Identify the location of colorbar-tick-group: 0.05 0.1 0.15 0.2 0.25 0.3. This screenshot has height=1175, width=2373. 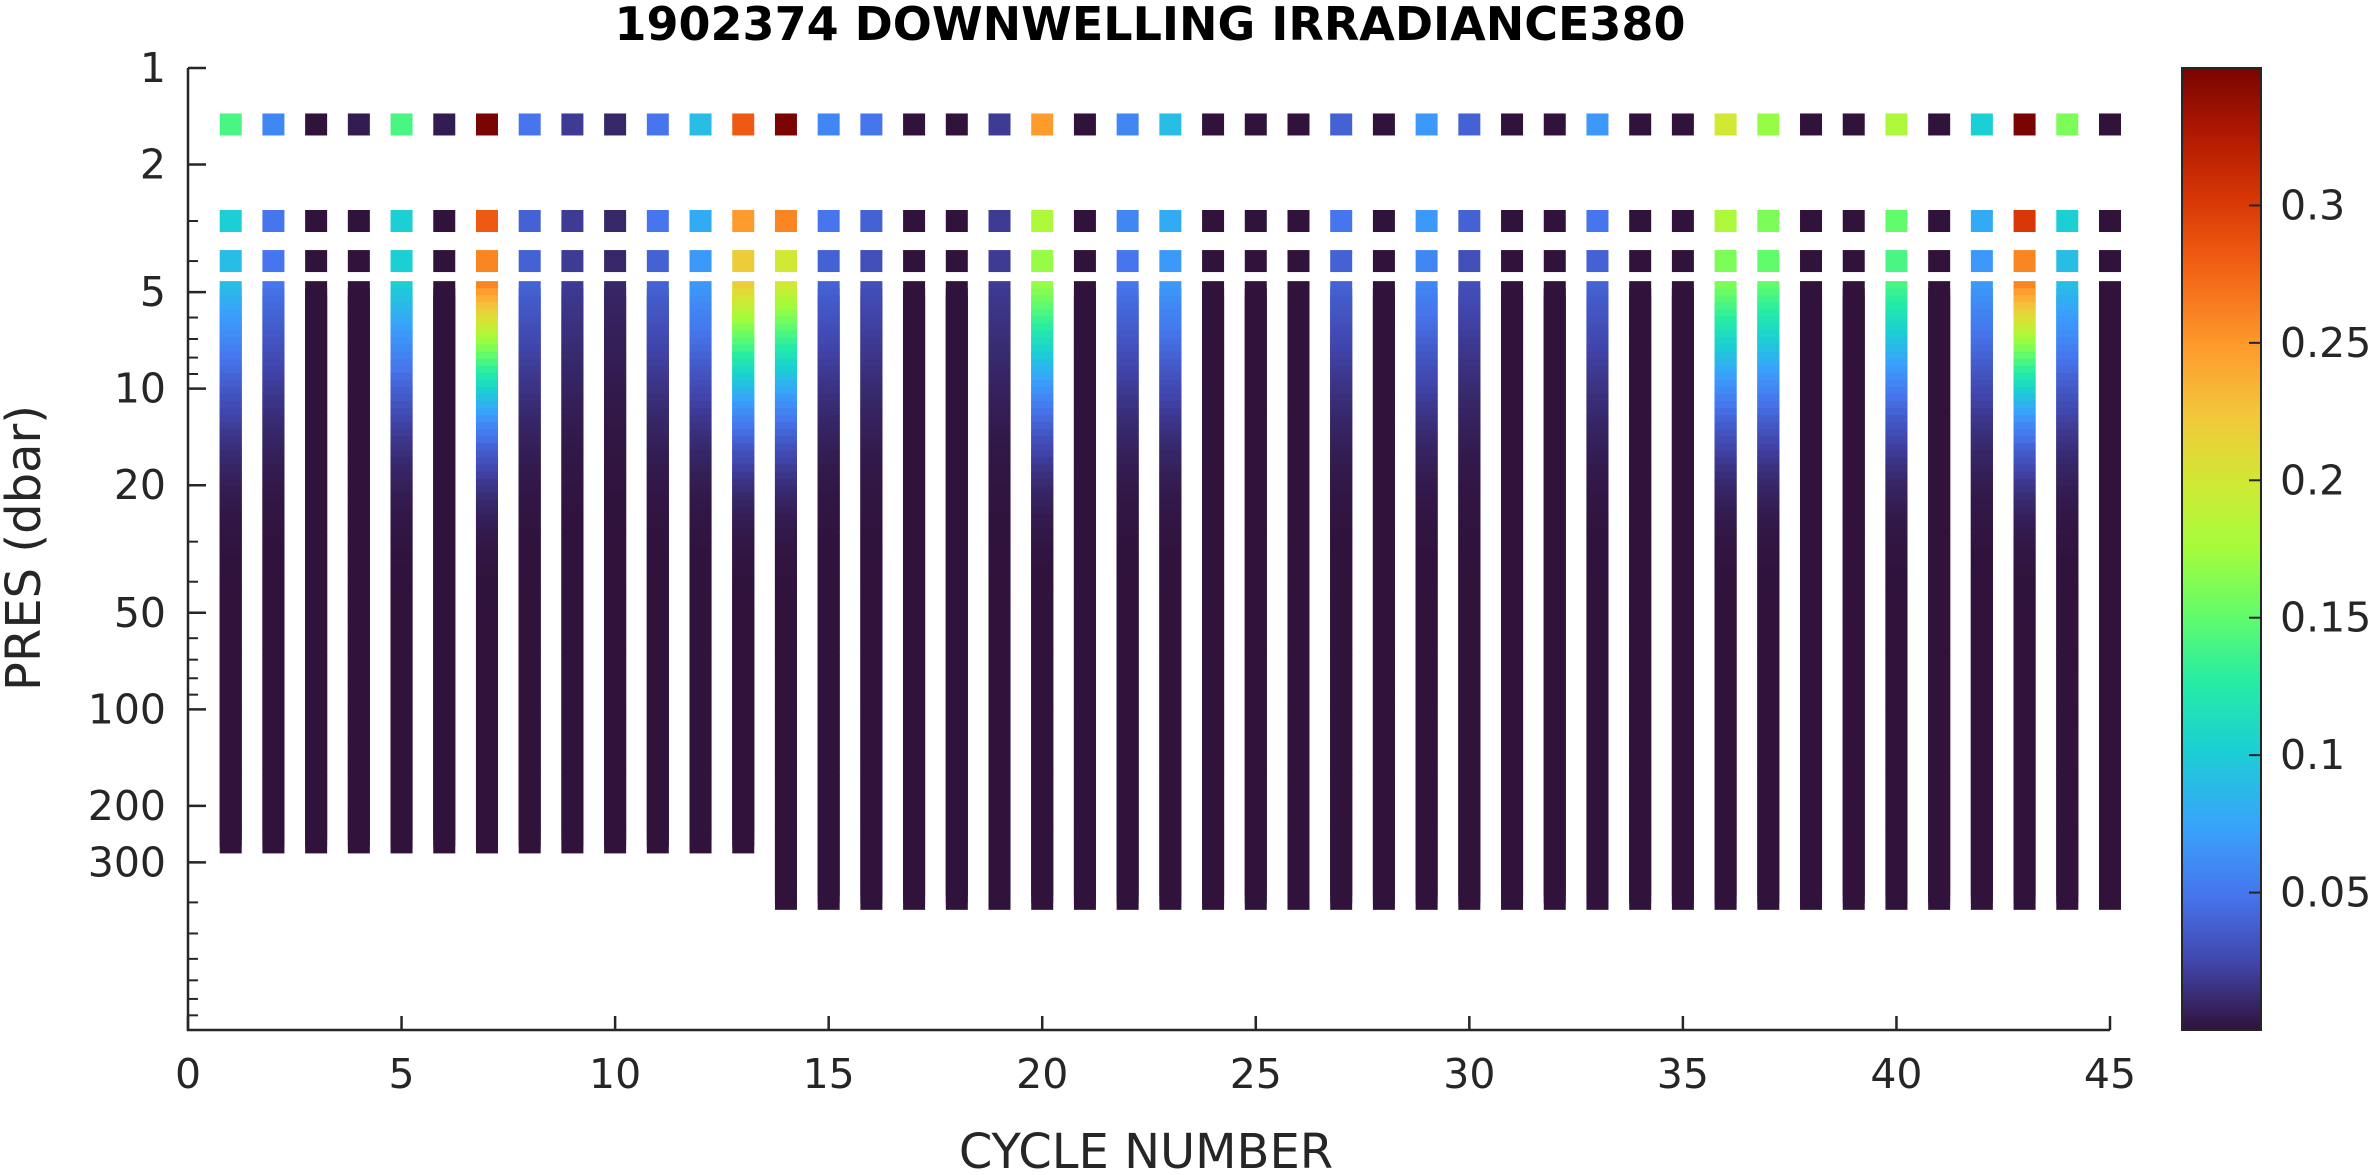
(2310, 549).